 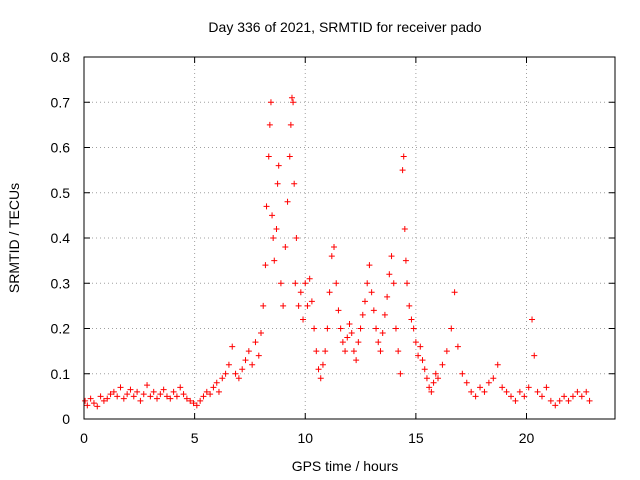 What do you see at coordinates (345, 466) in the screenshot?
I see `x-axis-label: GPS time / hours` at bounding box center [345, 466].